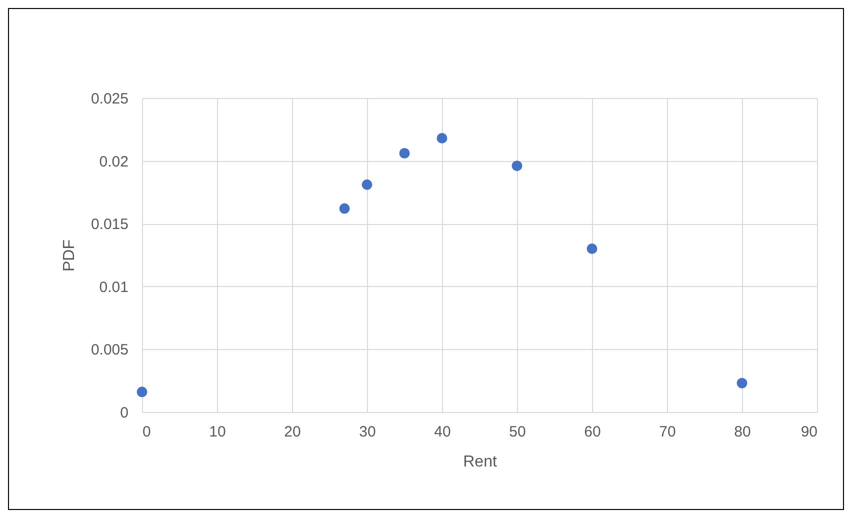 This screenshot has height=514, width=846. I want to click on y-tick-label: 0.015, so click(109, 225).